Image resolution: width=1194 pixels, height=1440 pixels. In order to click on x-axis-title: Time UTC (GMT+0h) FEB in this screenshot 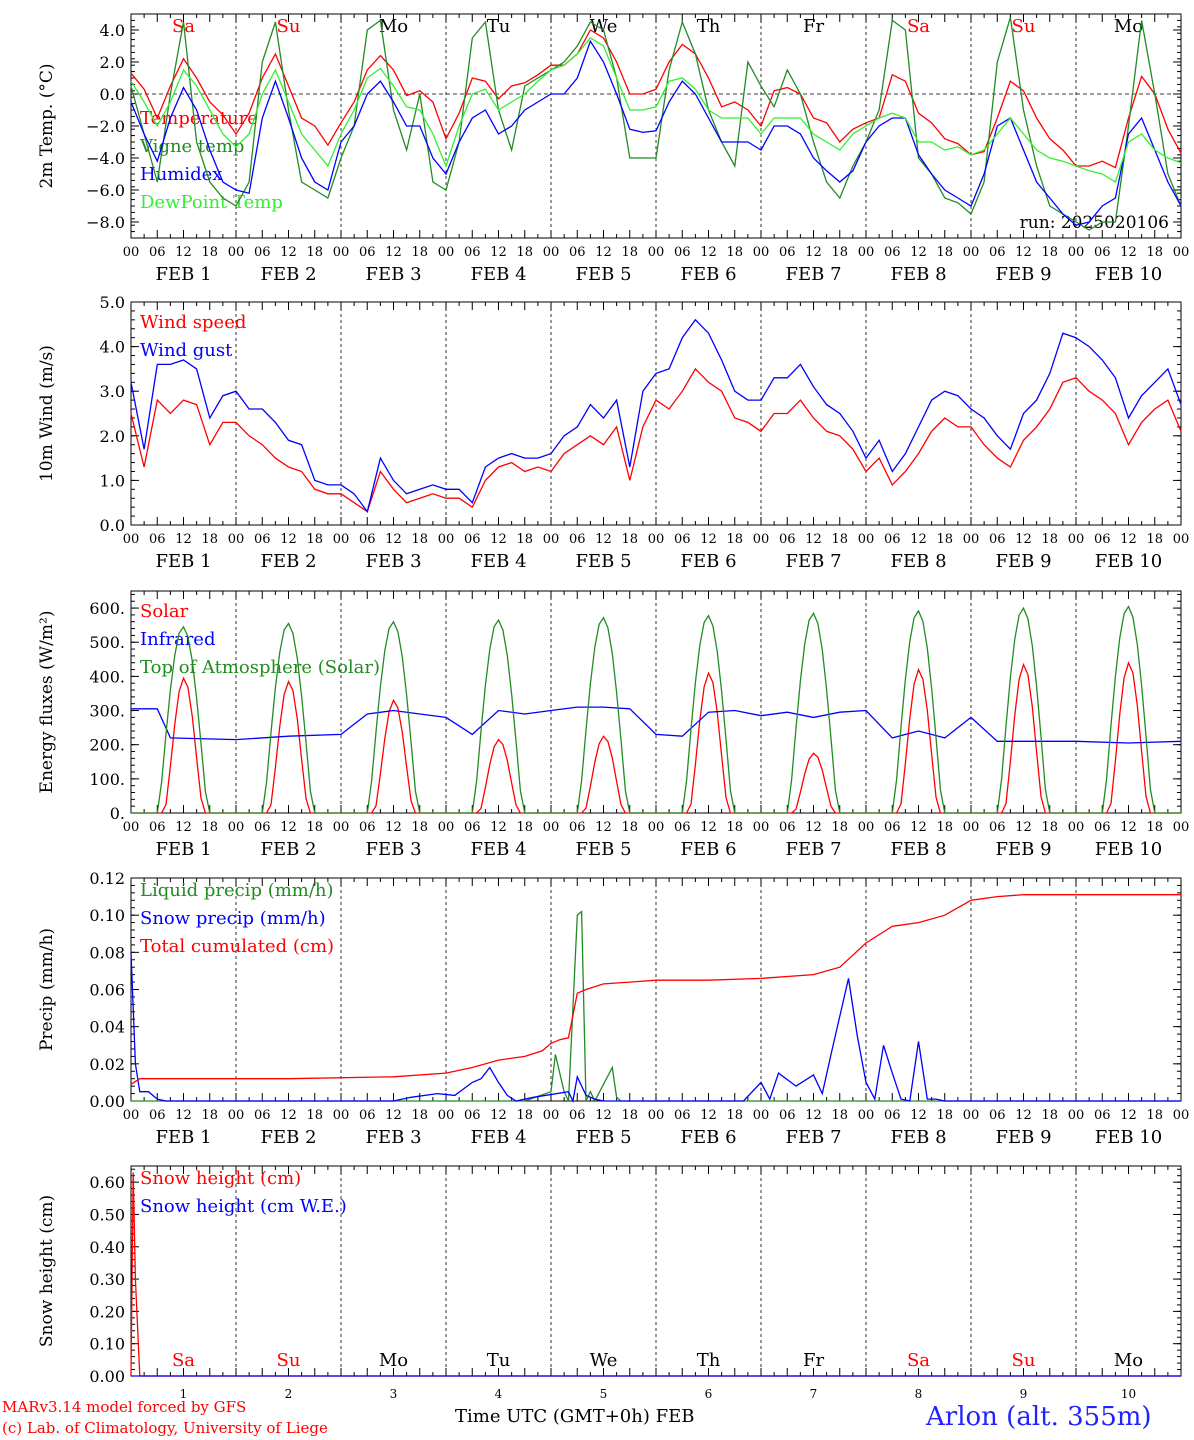, I will do `click(575, 1416)`.